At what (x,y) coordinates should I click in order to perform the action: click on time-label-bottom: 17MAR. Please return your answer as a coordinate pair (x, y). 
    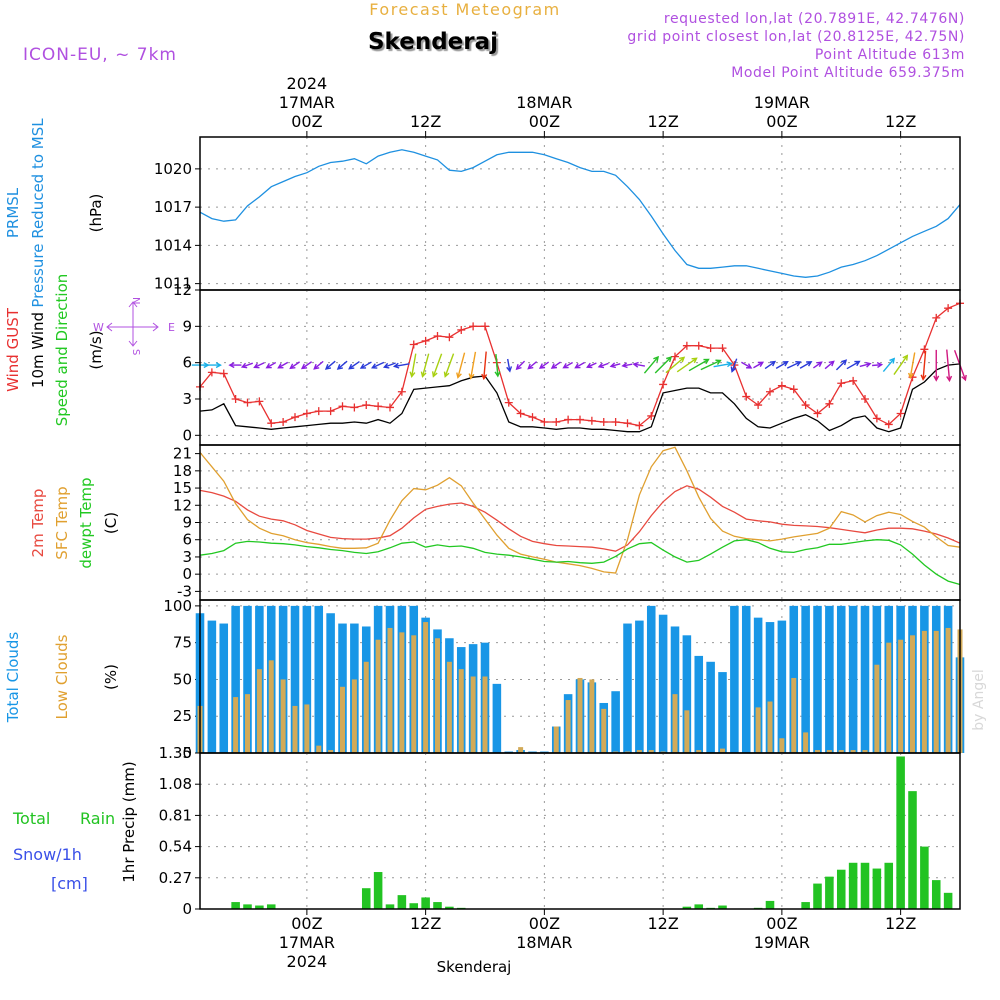
    Looking at the image, I should click on (307, 942).